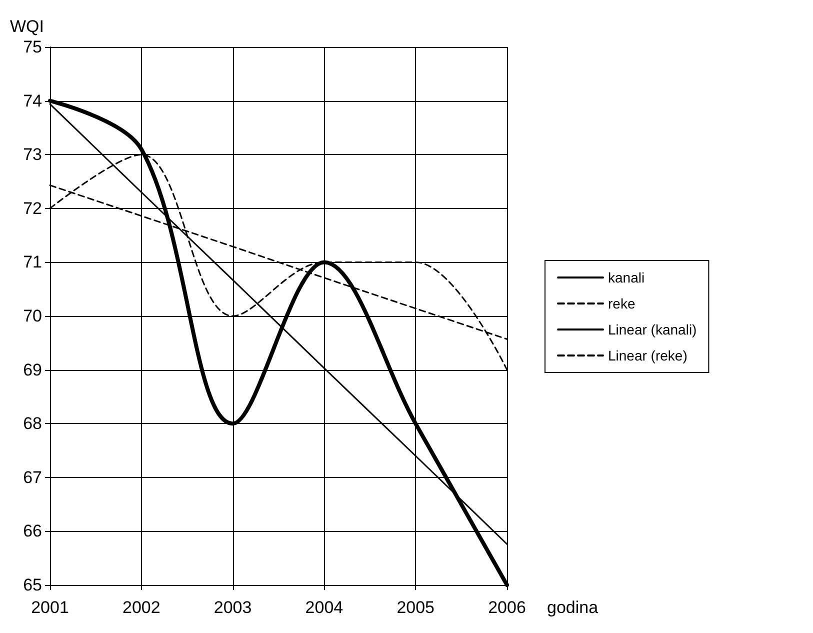 This screenshot has width=813, height=633. I want to click on x-tick-label: 2006, so click(507, 607).